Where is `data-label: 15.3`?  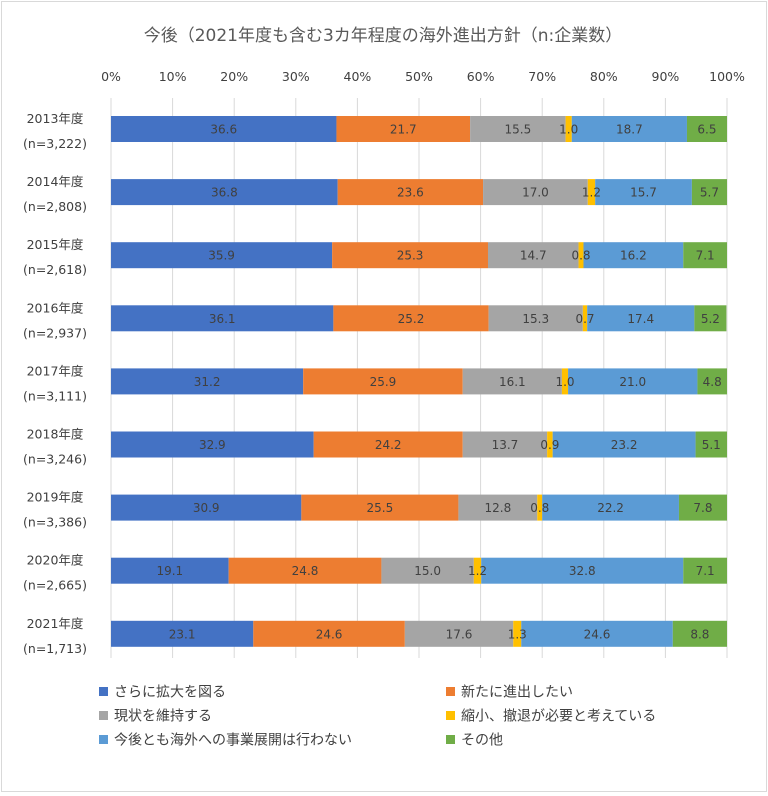 data-label: 15.3 is located at coordinates (535, 319).